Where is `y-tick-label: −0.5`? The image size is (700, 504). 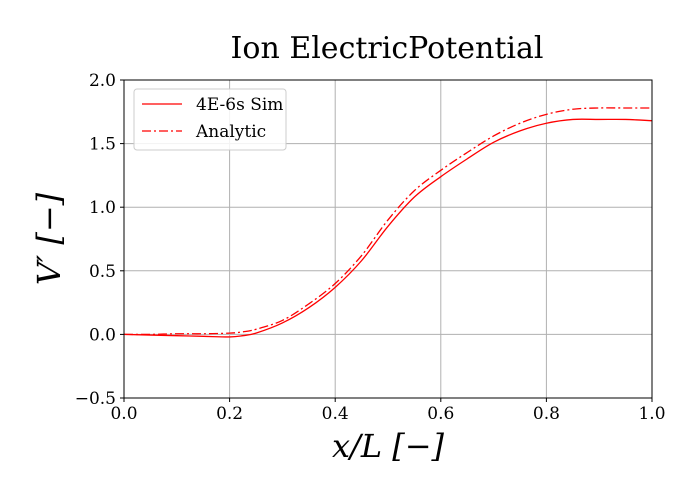 y-tick-label: −0.5 is located at coordinates (95, 399).